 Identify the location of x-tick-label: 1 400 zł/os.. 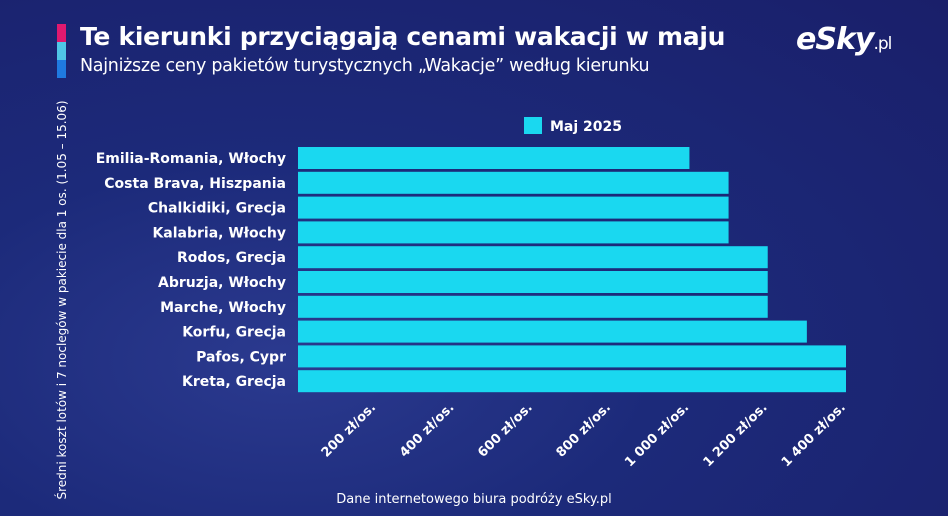
(814, 435).